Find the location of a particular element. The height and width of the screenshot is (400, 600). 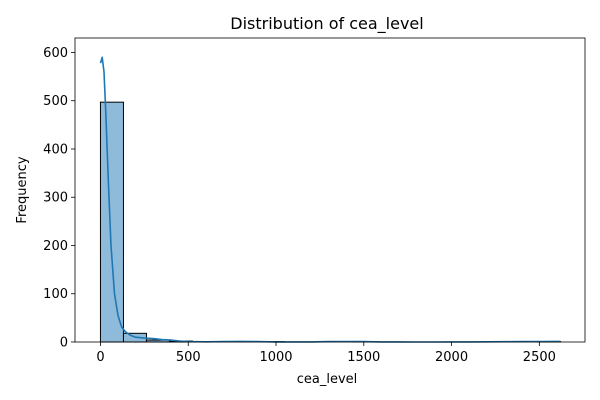

x-tick-label: 2000 is located at coordinates (451, 357).